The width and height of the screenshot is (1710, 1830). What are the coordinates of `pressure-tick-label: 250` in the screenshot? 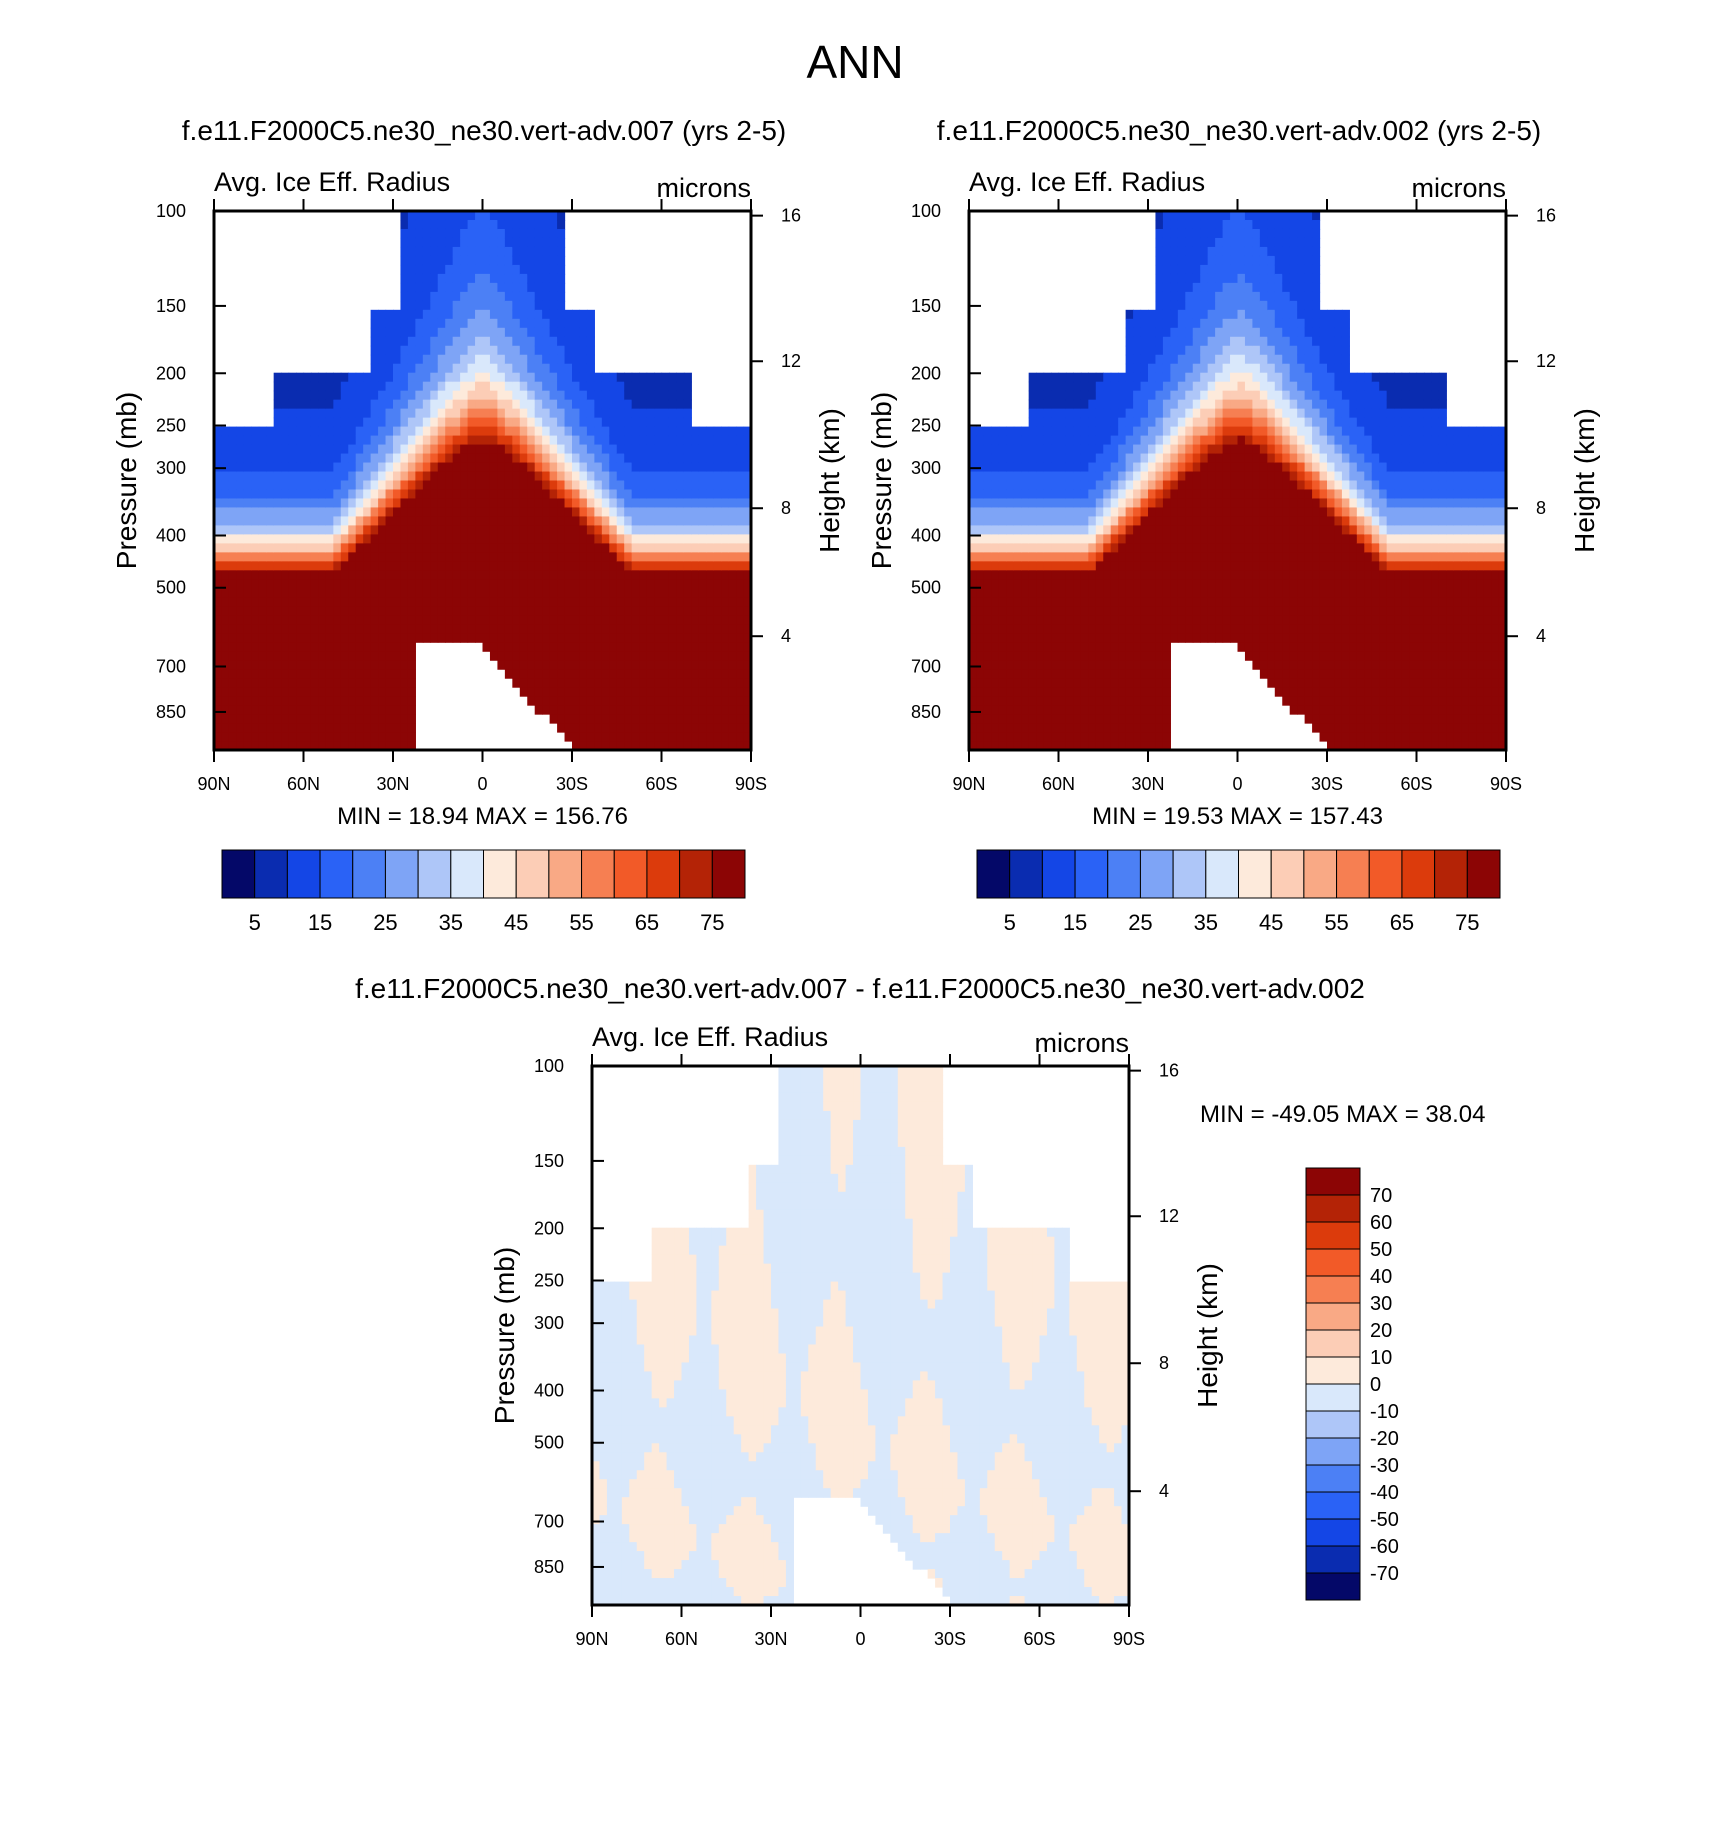 It's located at (171, 425).